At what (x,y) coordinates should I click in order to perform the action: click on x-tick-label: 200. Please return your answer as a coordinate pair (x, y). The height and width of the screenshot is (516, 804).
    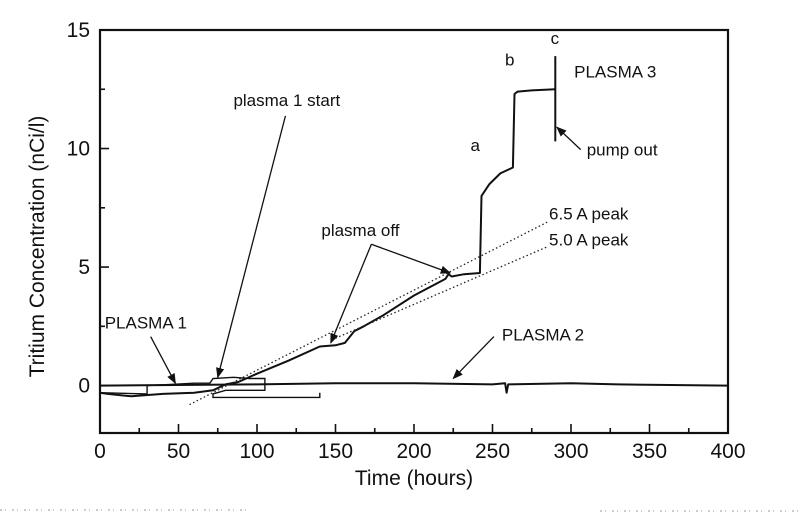
    Looking at the image, I should click on (413, 451).